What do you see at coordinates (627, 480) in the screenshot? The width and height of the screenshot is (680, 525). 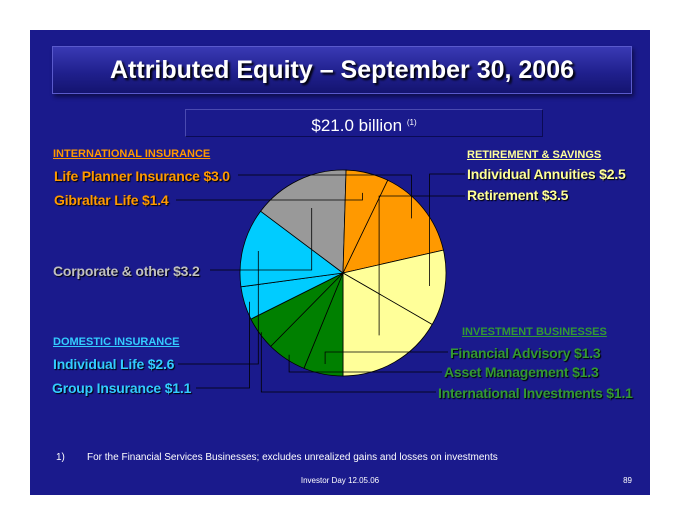 I see `page-number: 89` at bounding box center [627, 480].